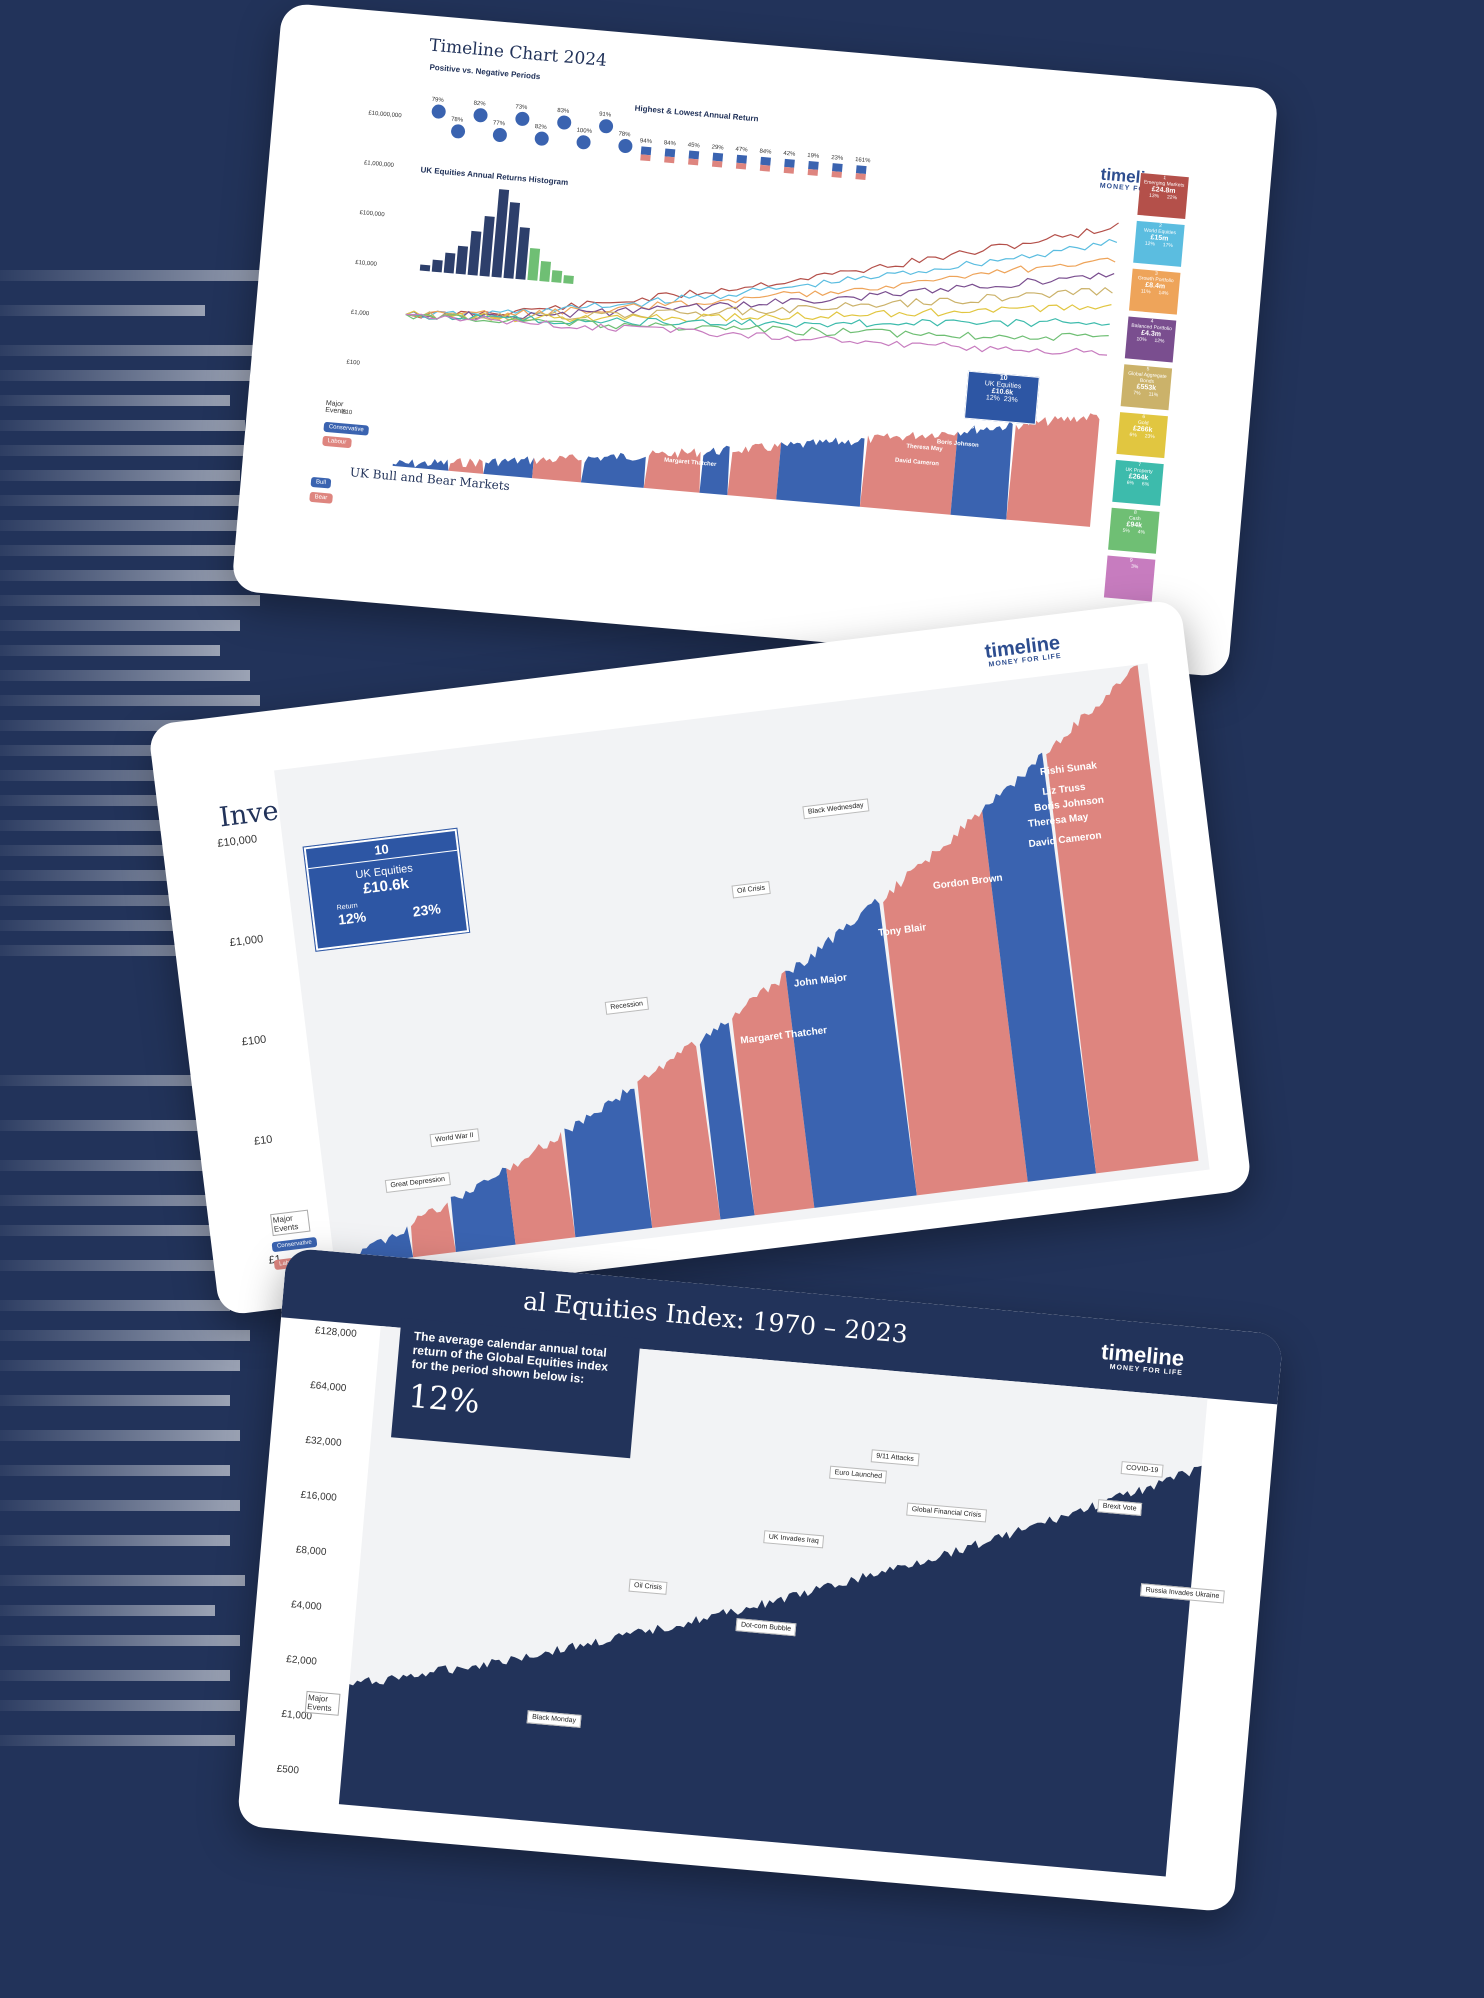 Image resolution: width=1484 pixels, height=1998 pixels. Describe the element at coordinates (1134, 530) in the screenshot. I see `asset-panel: 8 Cash £94k 5% 4%` at that location.